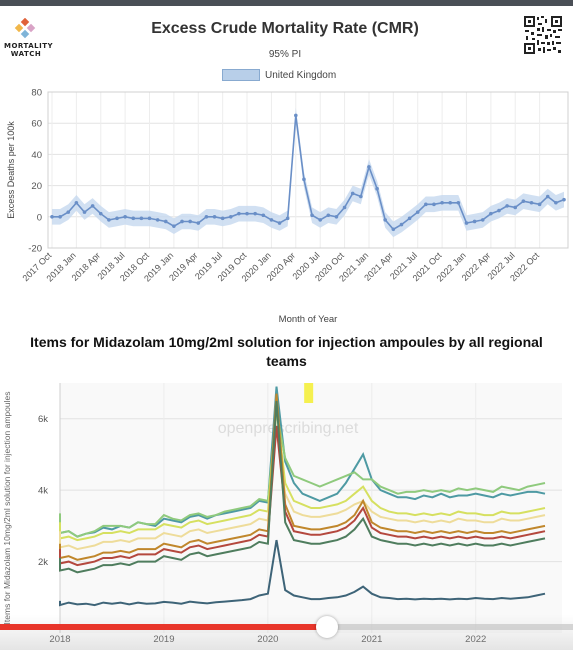 This screenshot has width=573, height=650. What do you see at coordinates (326, 627) in the screenshot?
I see `video-progress-scrubber` at bounding box center [326, 627].